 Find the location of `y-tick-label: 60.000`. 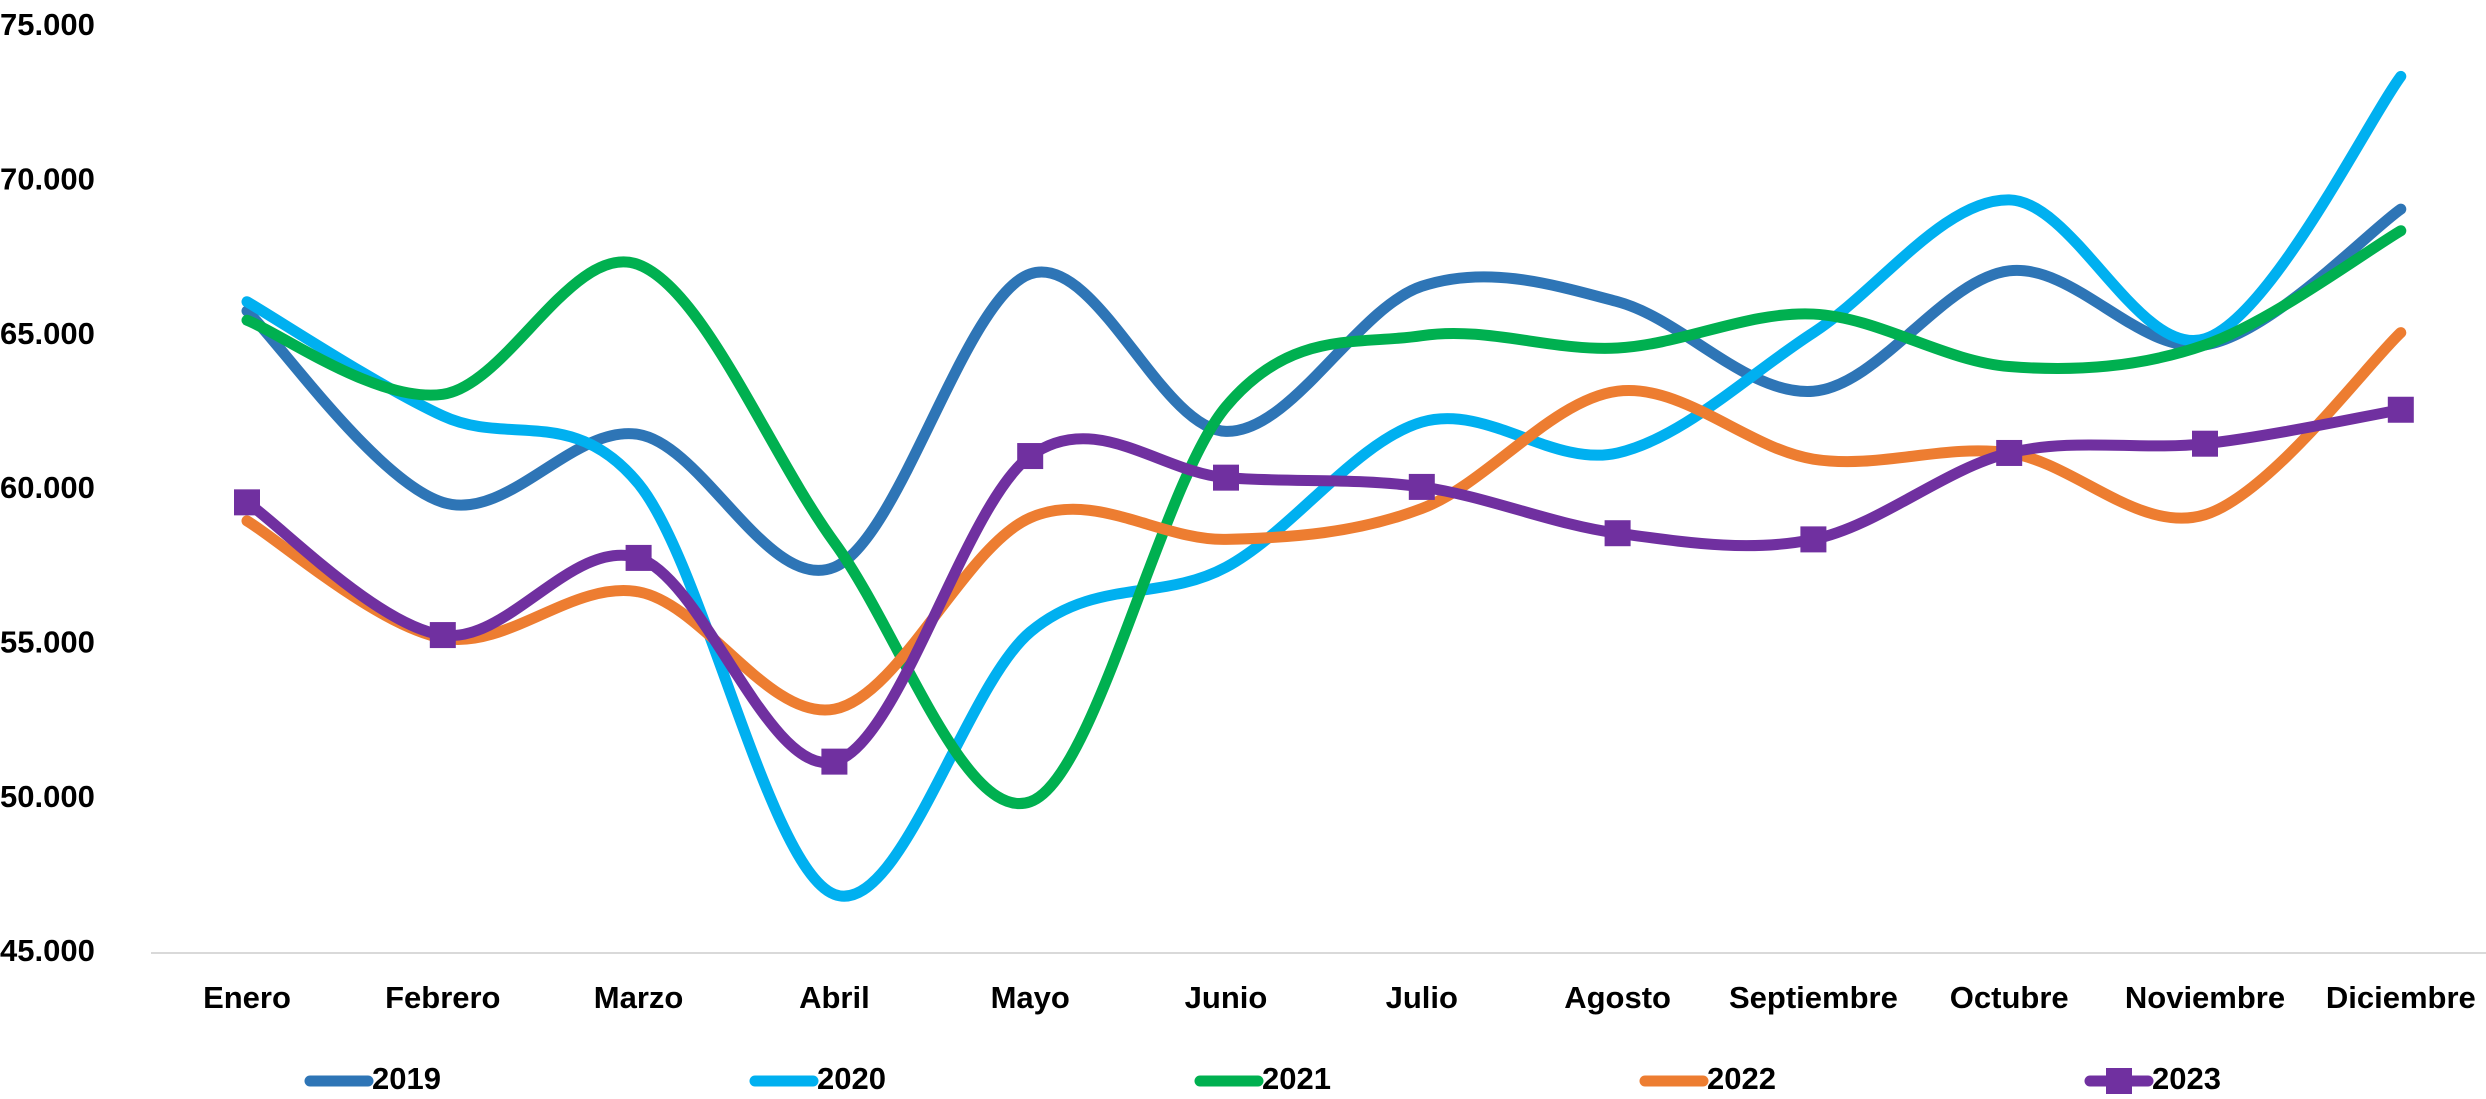

y-tick-label: 60.000 is located at coordinates (47, 487).